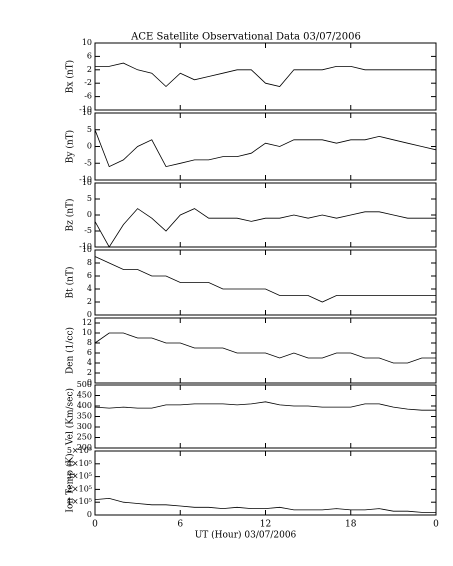 This screenshot has width=453, height=566. What do you see at coordinates (70, 76) in the screenshot?
I see `y-axis-label: Bx (nT)` at bounding box center [70, 76].